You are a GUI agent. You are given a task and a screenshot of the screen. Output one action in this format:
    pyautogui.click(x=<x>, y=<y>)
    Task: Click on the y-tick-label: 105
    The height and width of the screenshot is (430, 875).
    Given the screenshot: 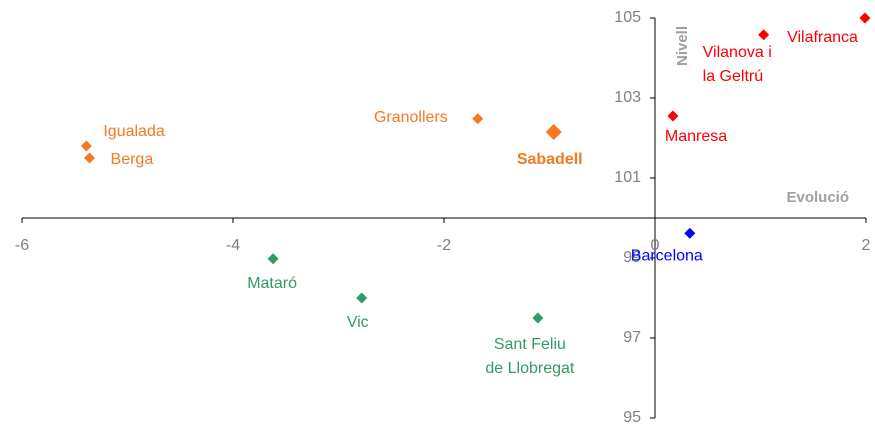 What is the action you would take?
    pyautogui.click(x=627, y=17)
    